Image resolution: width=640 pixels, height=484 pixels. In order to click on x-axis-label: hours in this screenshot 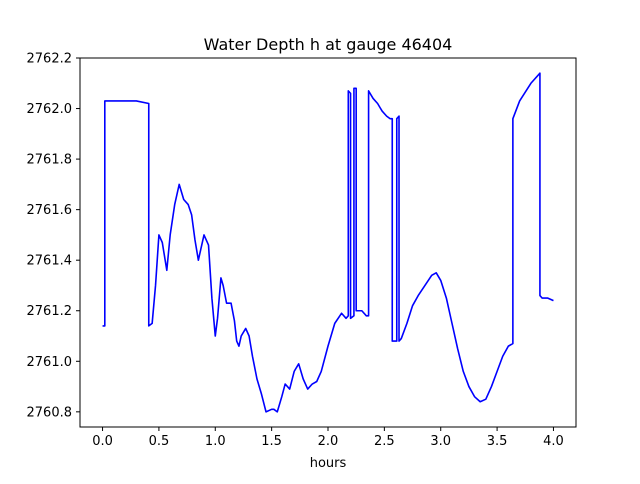, I will do `click(328, 463)`.